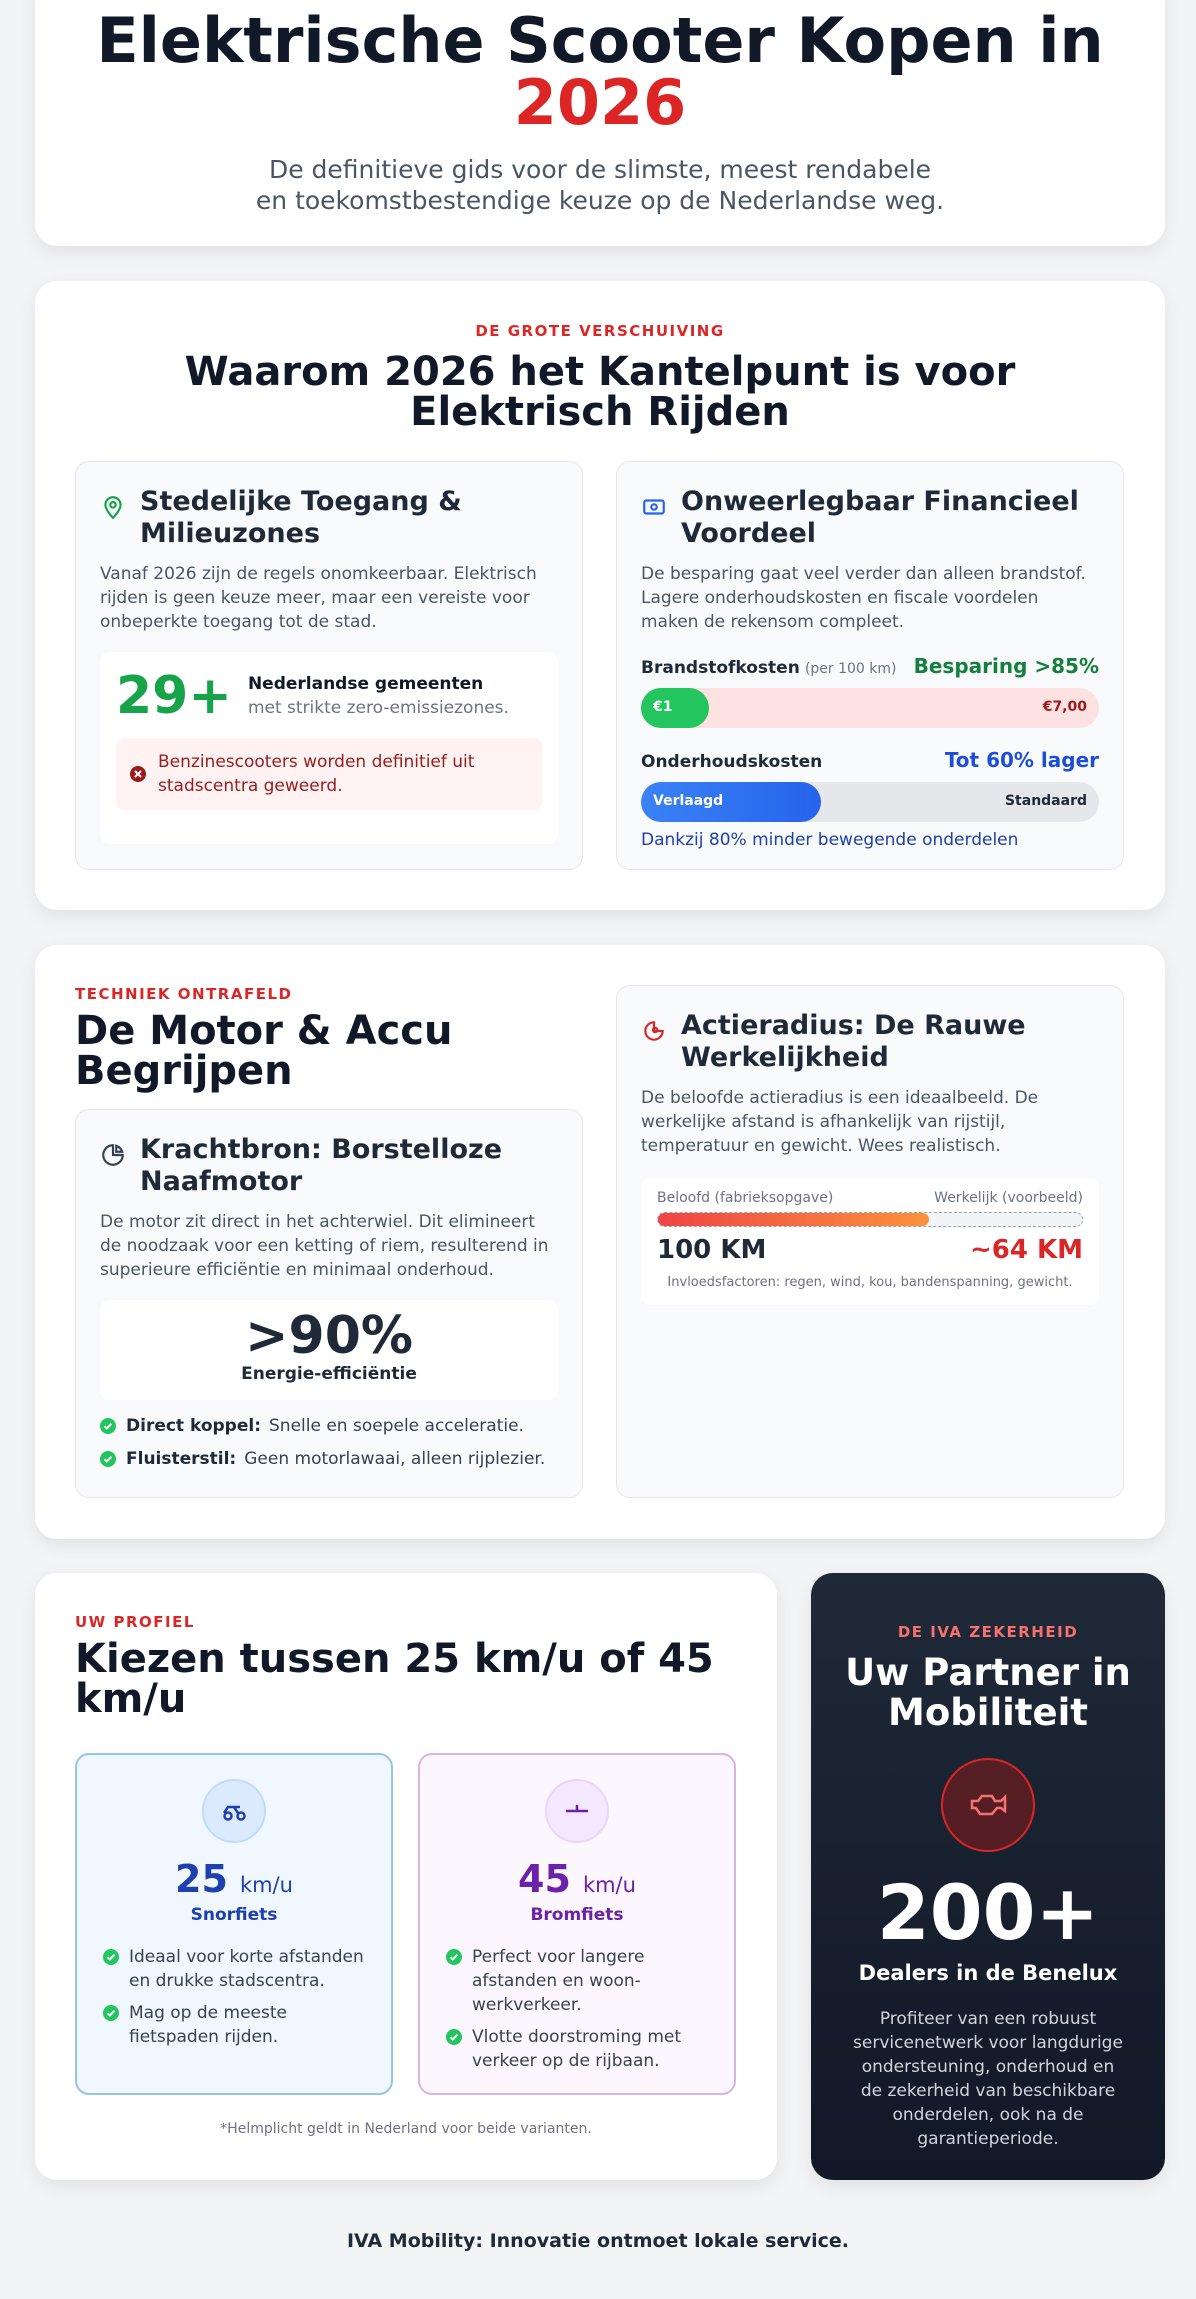  I want to click on actual: ~64 KM, so click(1026, 1250).